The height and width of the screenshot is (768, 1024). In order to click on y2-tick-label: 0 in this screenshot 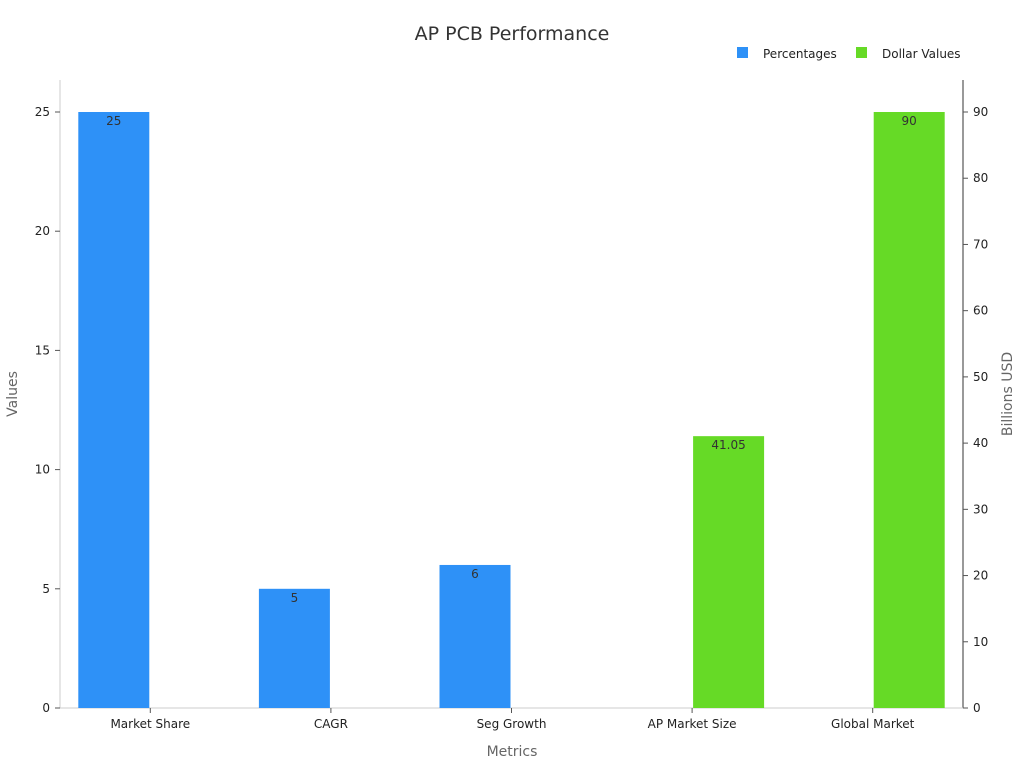, I will do `click(977, 708)`.